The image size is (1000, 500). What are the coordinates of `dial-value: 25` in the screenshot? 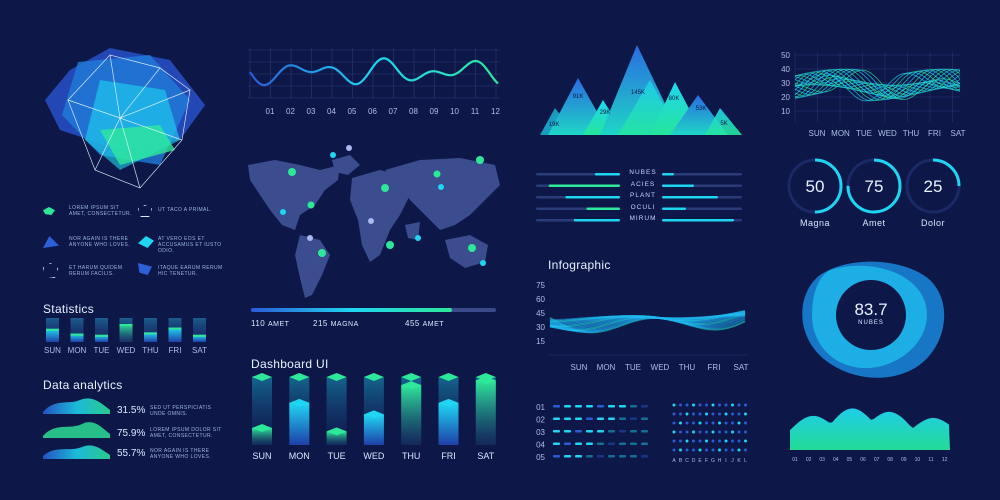 It's located at (933, 186).